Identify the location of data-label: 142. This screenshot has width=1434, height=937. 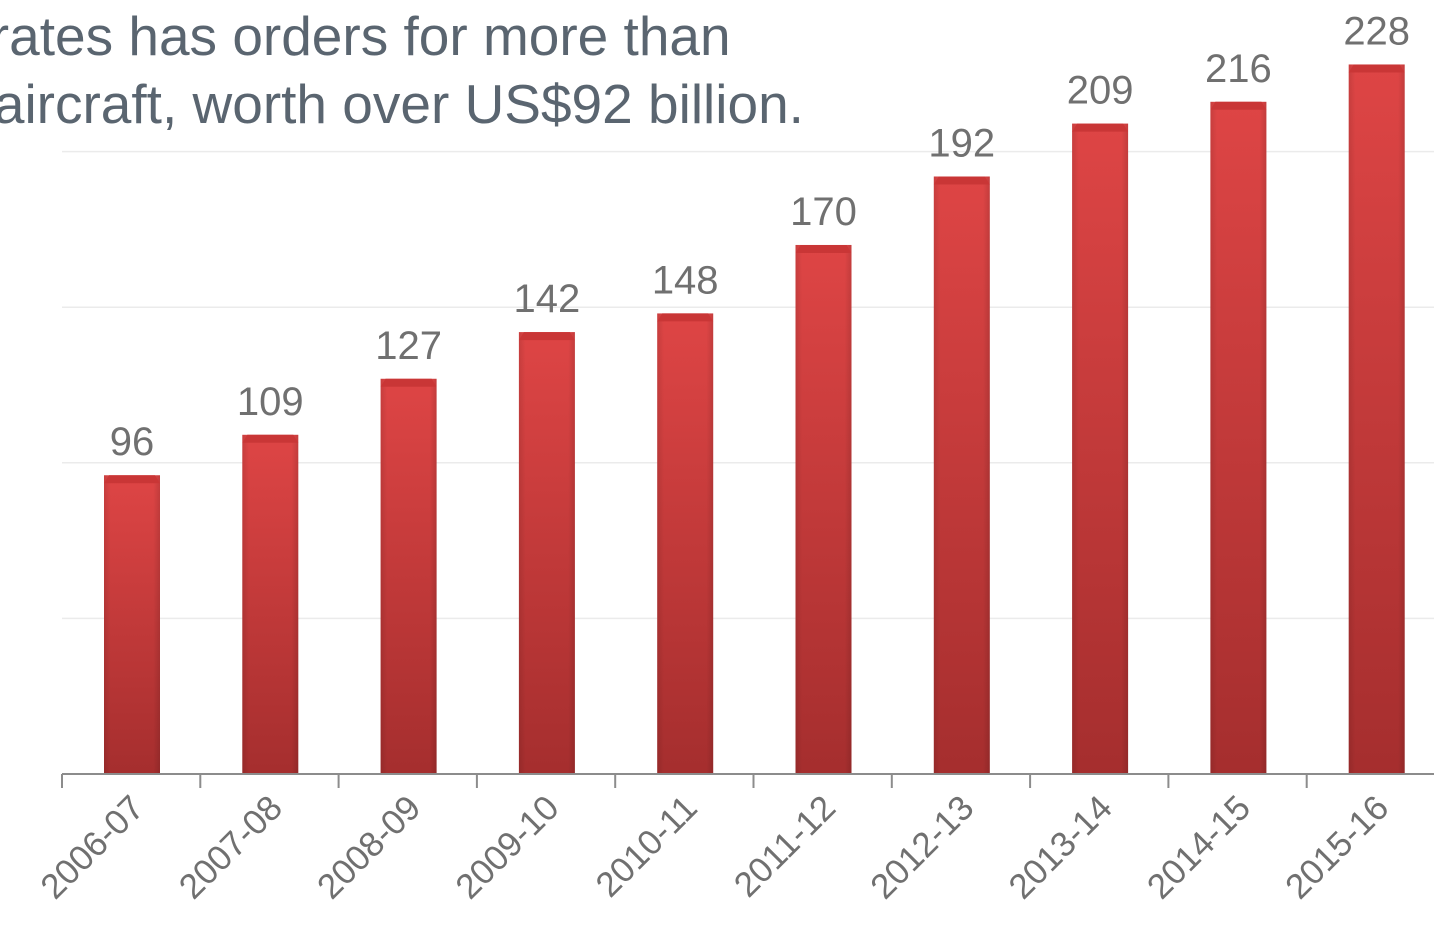
(547, 299).